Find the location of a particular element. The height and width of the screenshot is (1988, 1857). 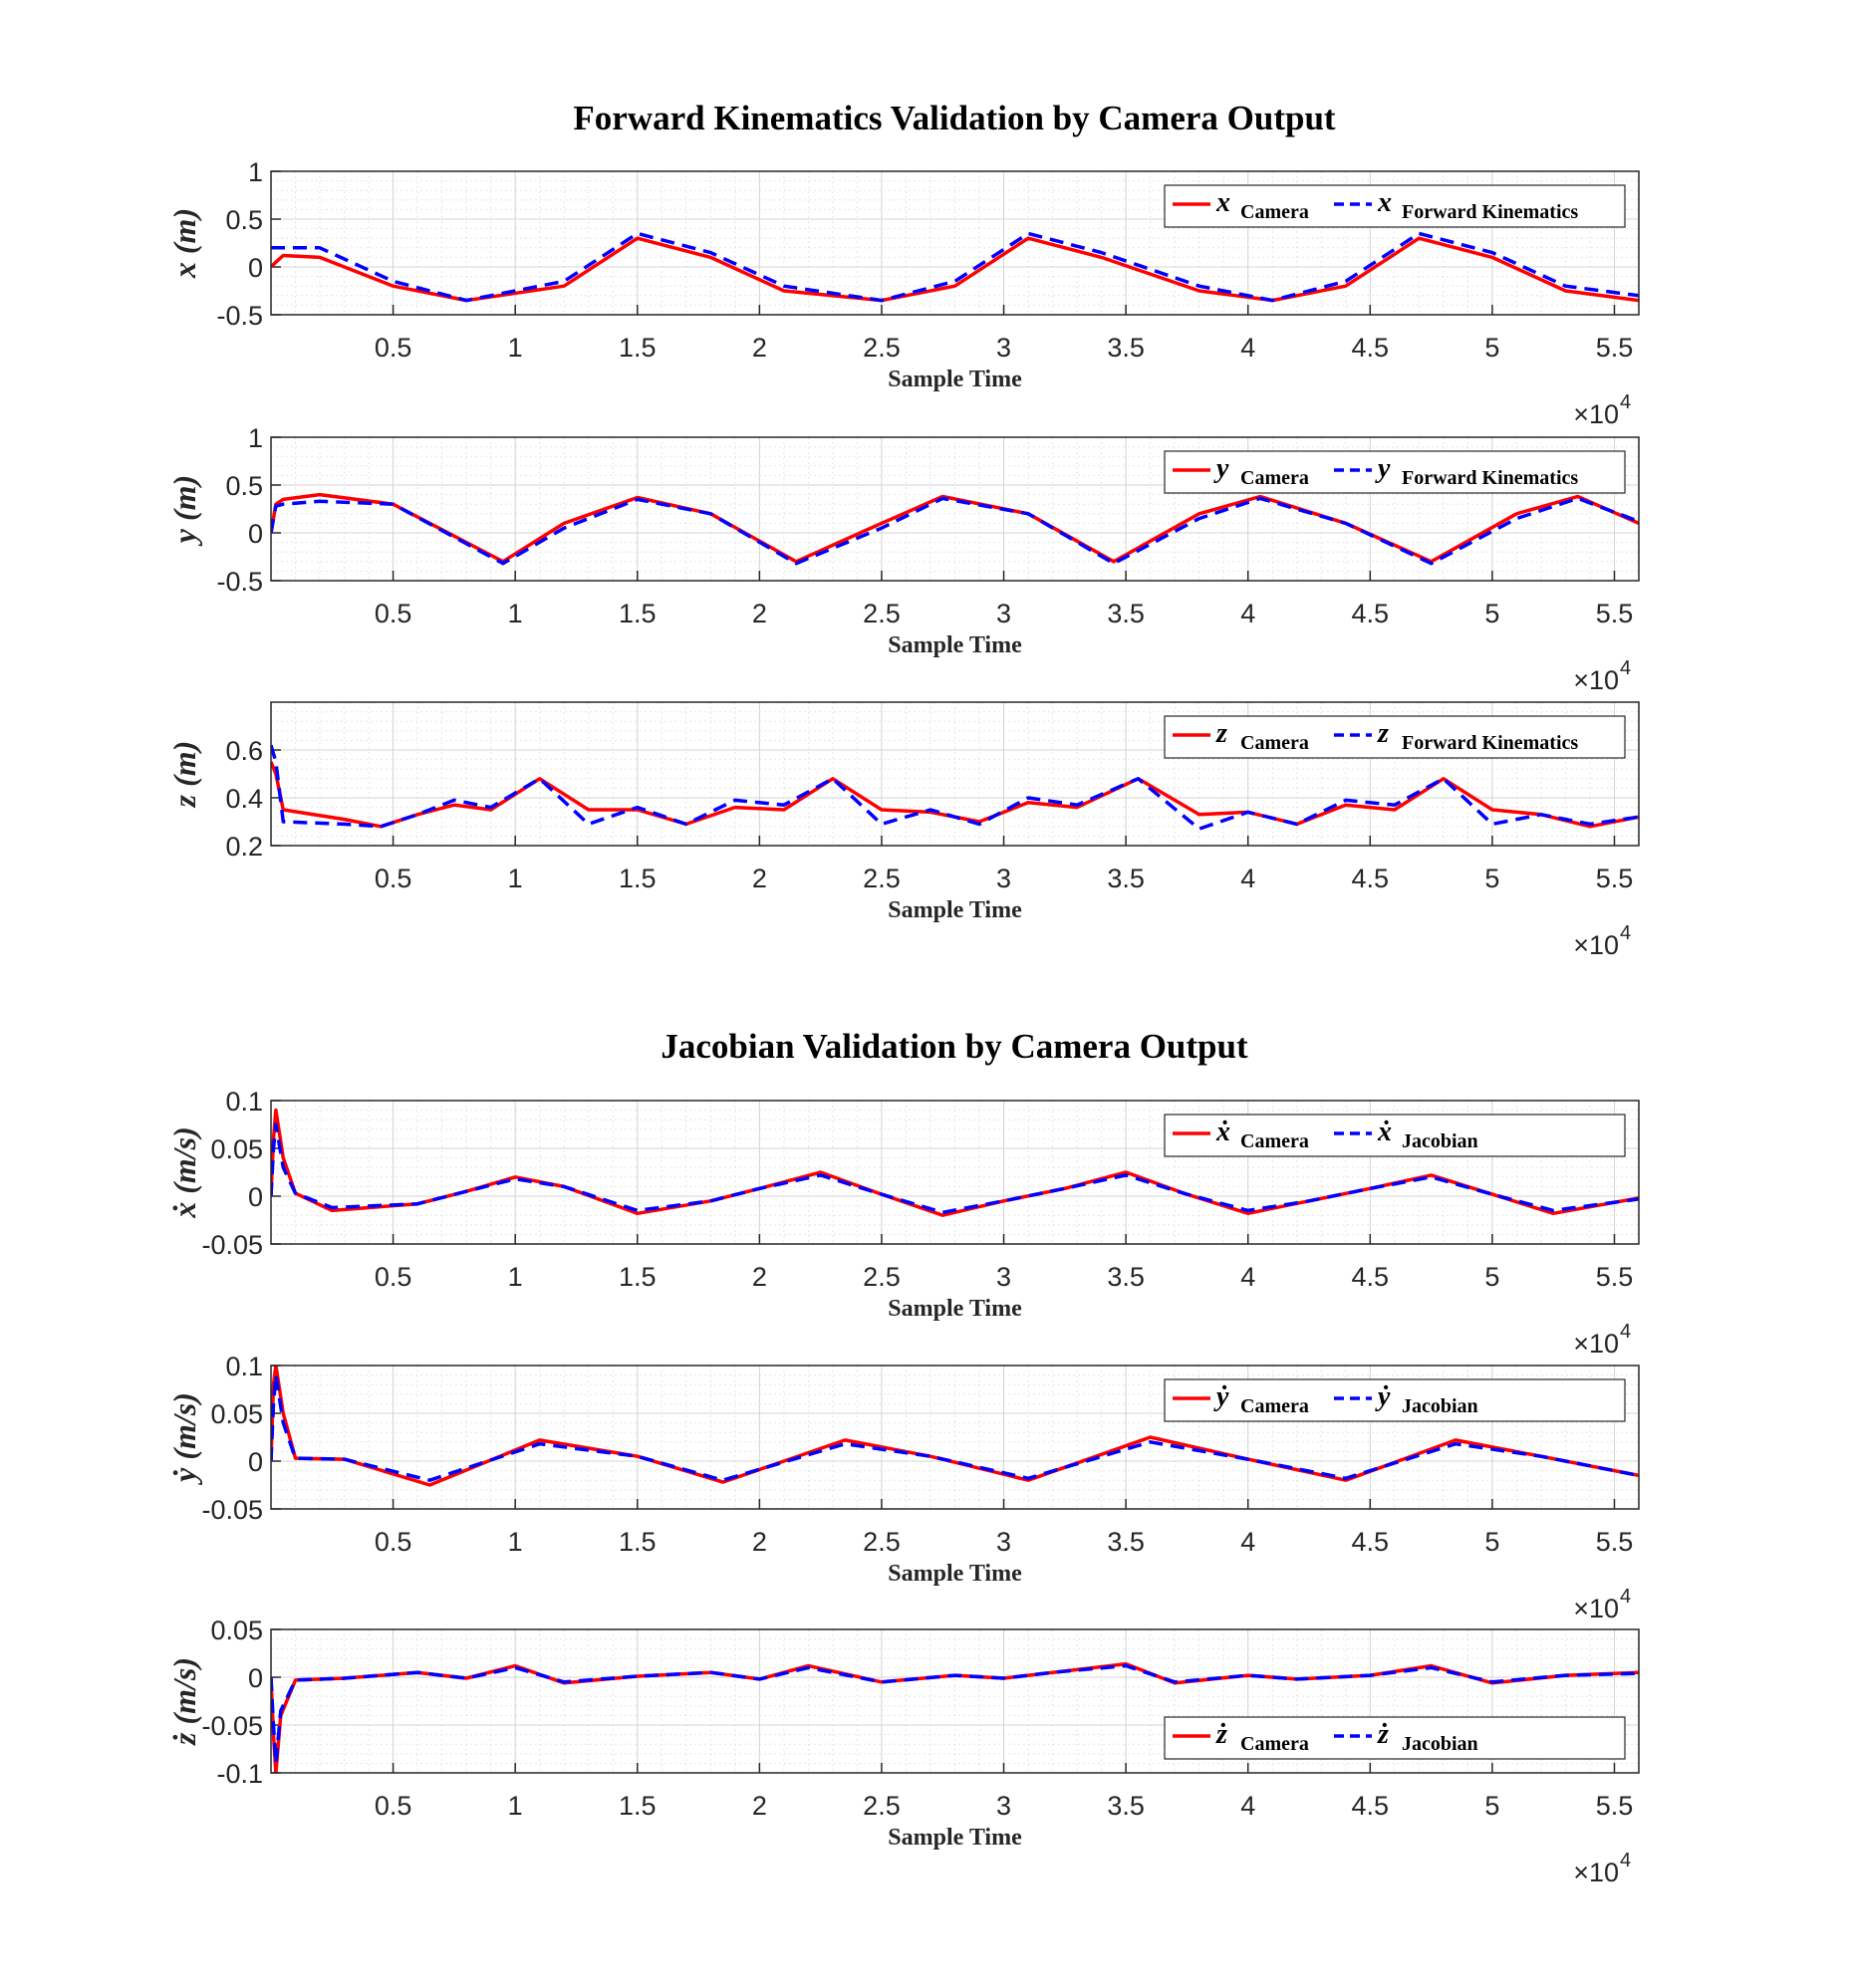

y-axis-label: ẏ (m/s) is located at coordinates (184, 1439).